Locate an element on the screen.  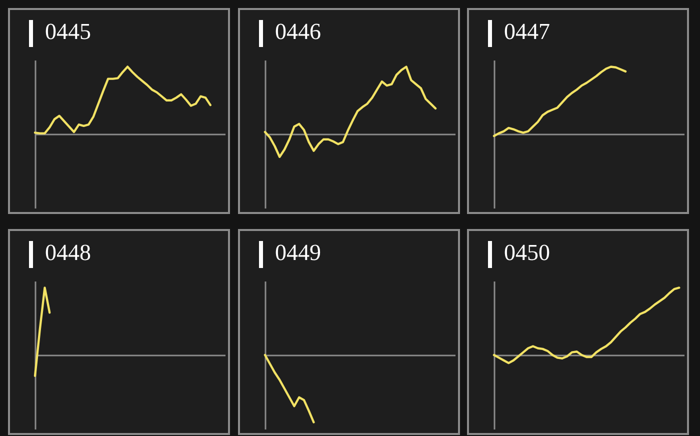
chart-title: 0447 is located at coordinates (527, 31).